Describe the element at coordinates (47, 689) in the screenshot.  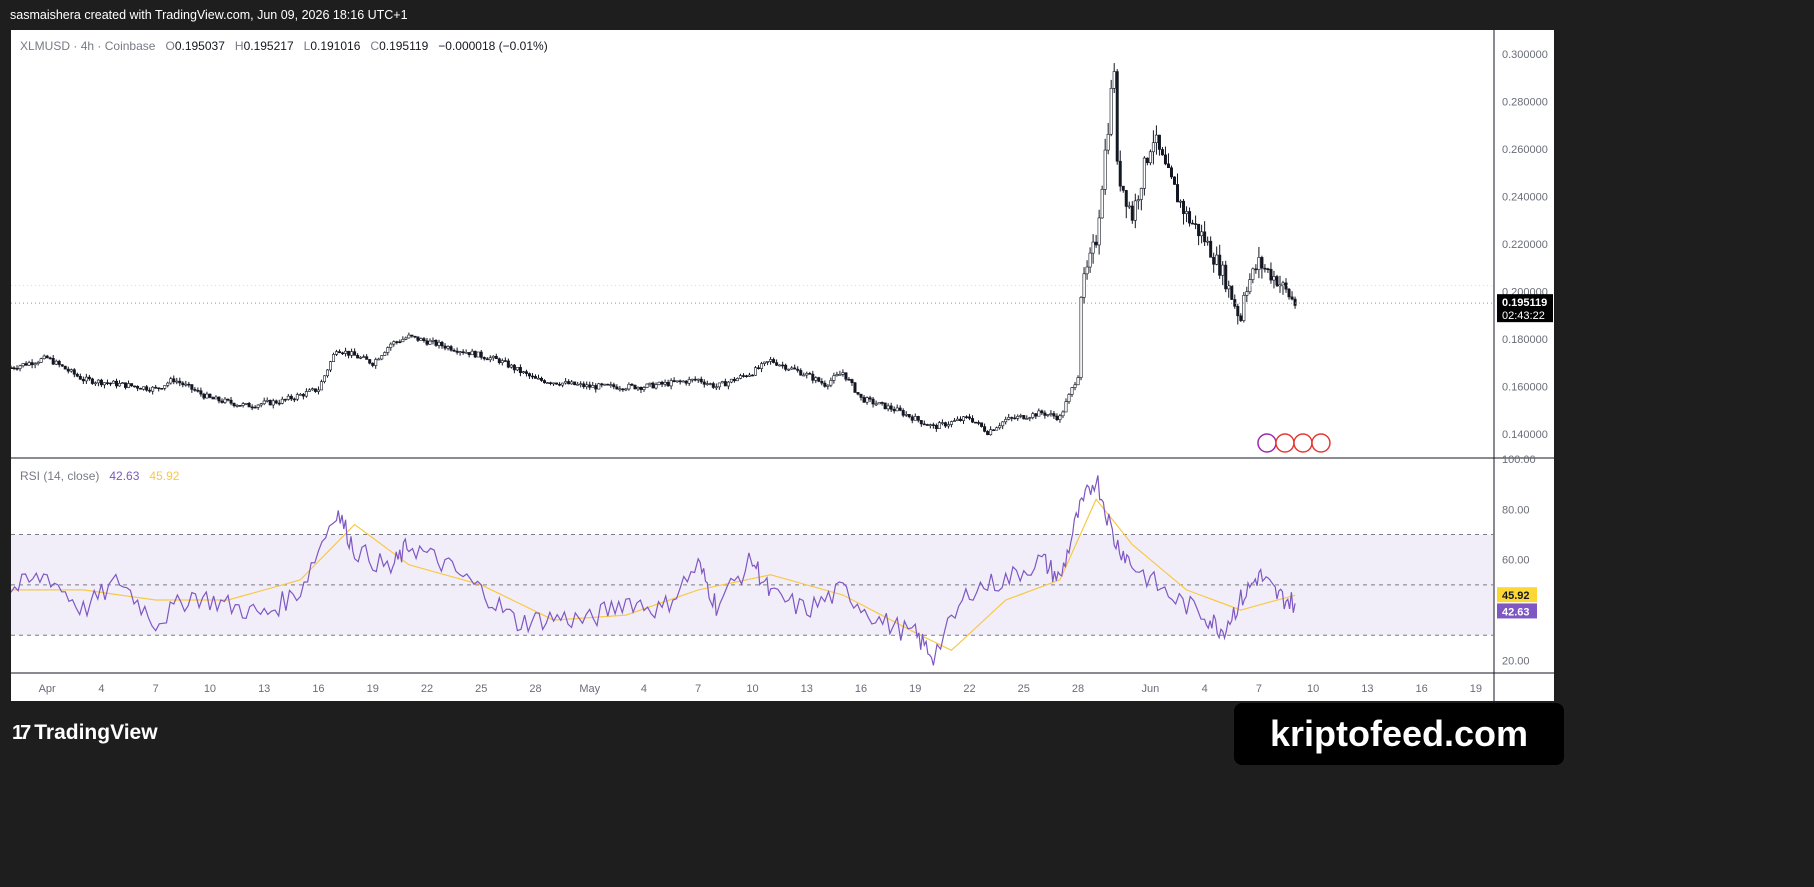
I see `time-tick-label: Apr` at that location.